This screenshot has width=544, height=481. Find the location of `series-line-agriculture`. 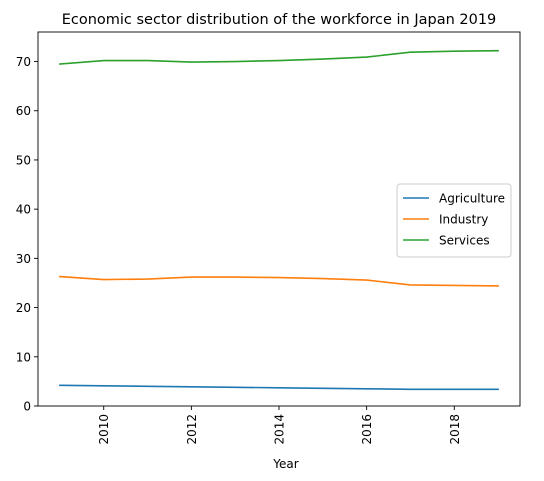

series-line-agriculture is located at coordinates (279, 387).